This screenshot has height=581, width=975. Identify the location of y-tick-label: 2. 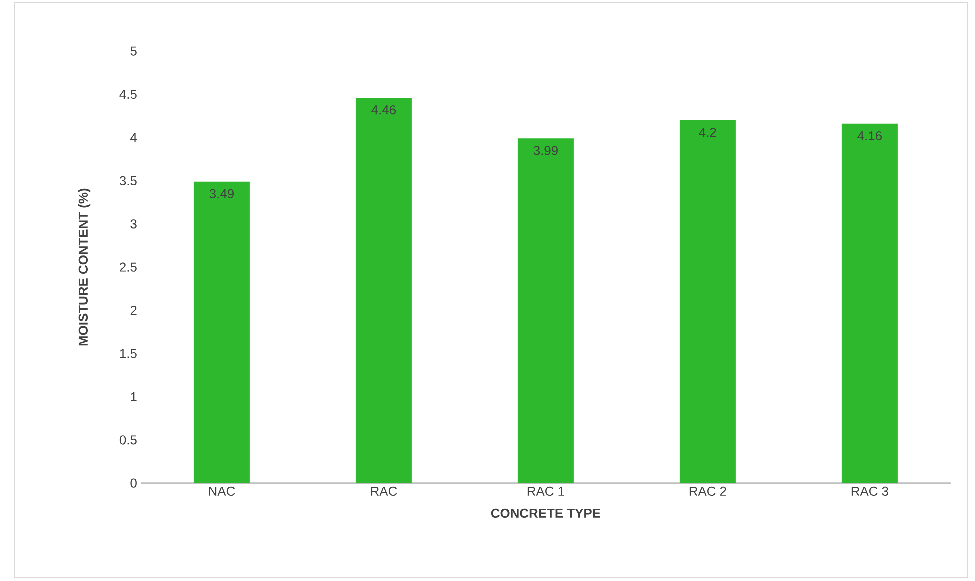
(133, 311).